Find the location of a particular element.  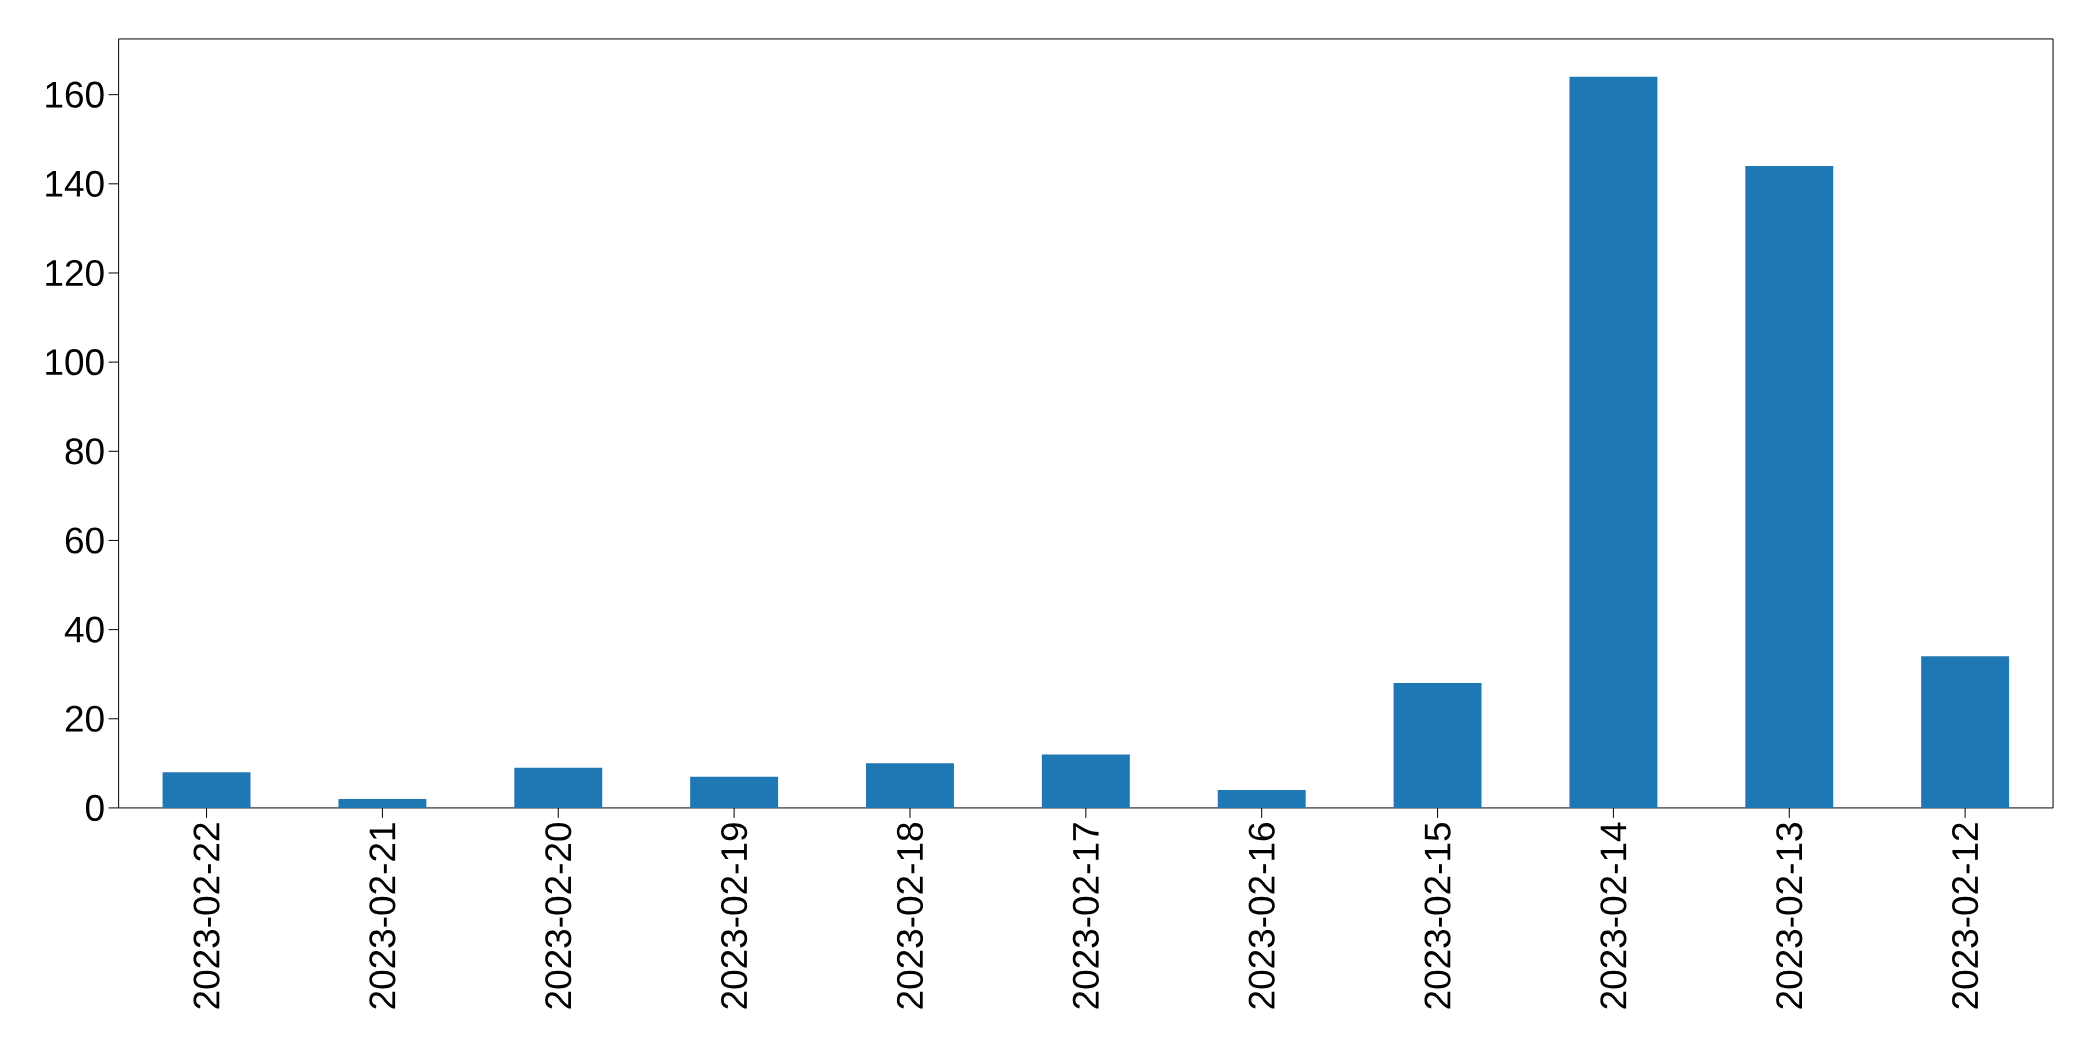

x-tick-label: 2023-02-13 is located at coordinates (1789, 916).